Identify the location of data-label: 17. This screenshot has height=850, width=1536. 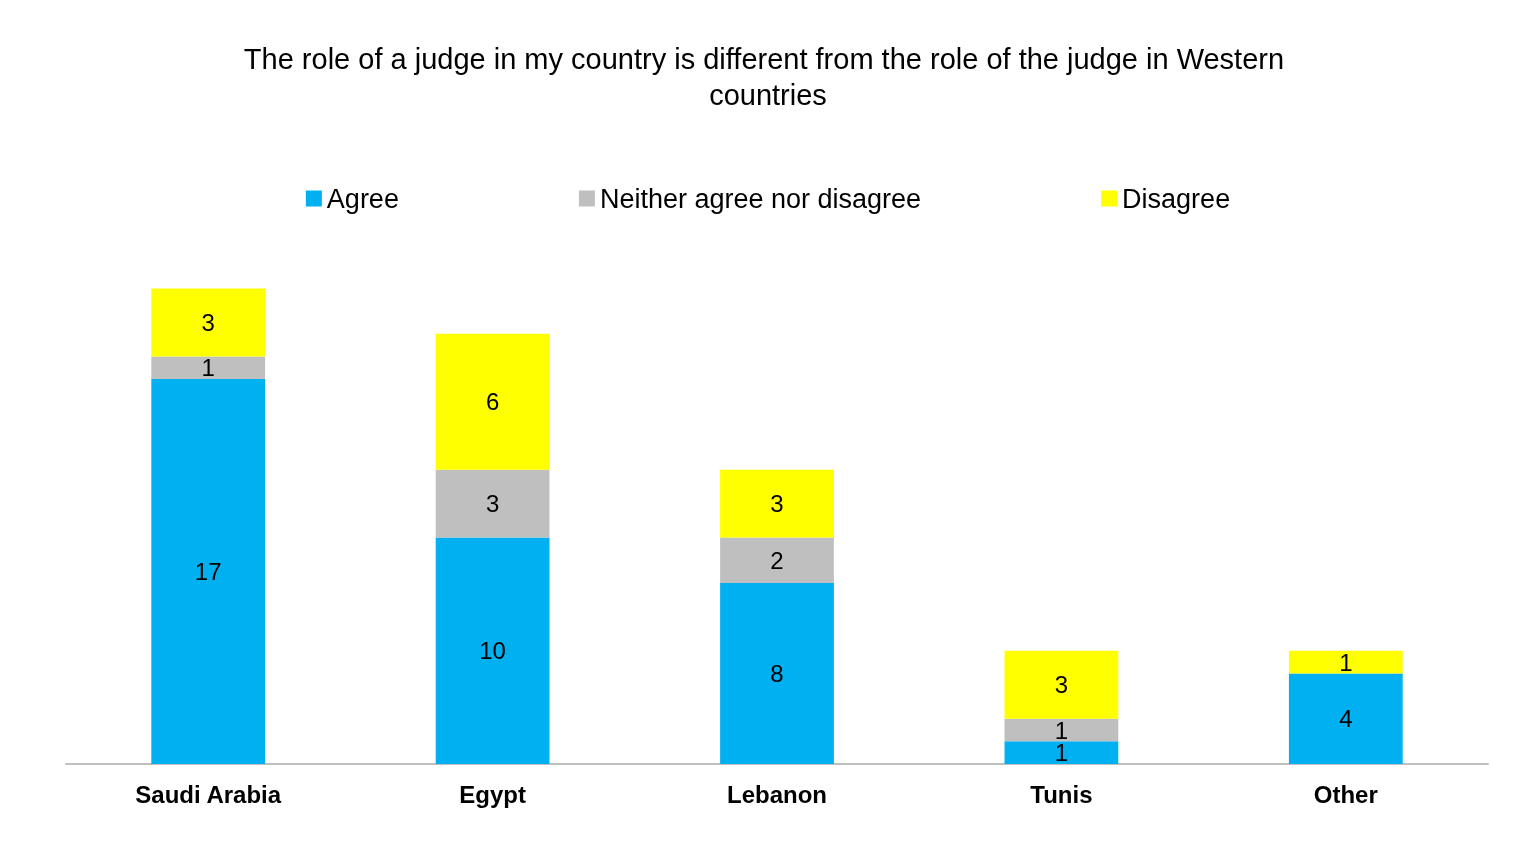
(208, 572).